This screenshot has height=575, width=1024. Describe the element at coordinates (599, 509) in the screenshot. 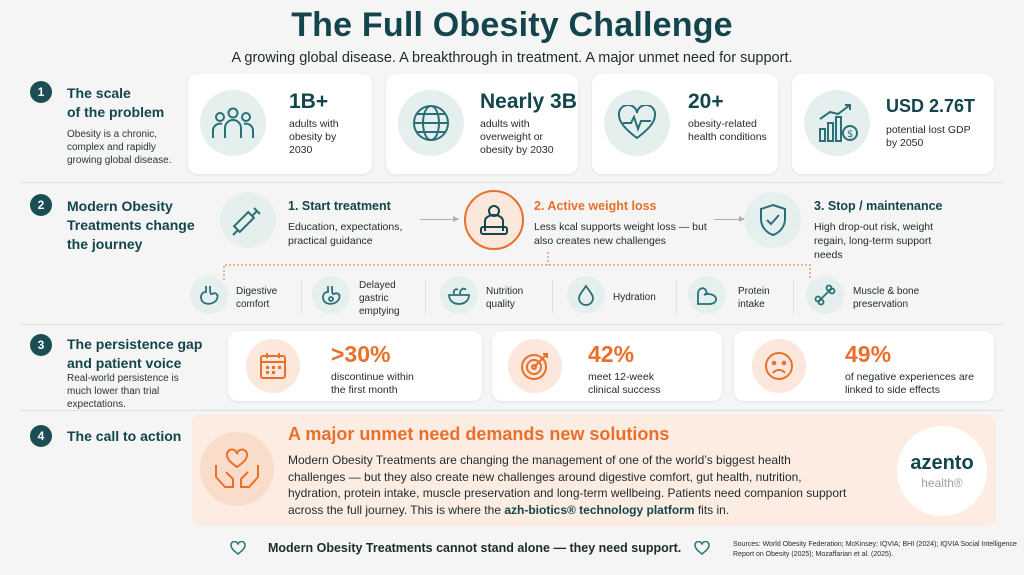

I see `platform-highlight: azh-biotics® technology platform` at that location.